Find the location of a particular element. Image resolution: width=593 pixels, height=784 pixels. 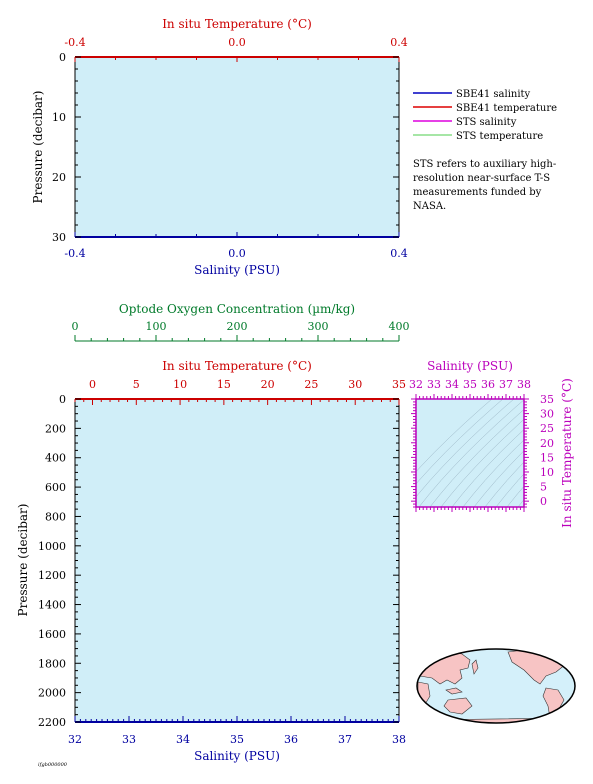

main-pressure-tick-label: 1400 is located at coordinates (52, 605).